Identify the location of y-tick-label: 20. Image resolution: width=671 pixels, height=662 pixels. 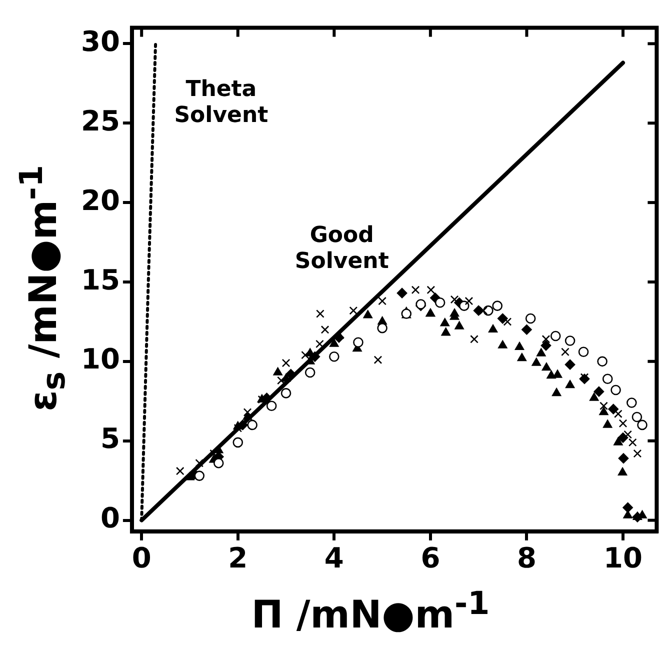
(100, 200).